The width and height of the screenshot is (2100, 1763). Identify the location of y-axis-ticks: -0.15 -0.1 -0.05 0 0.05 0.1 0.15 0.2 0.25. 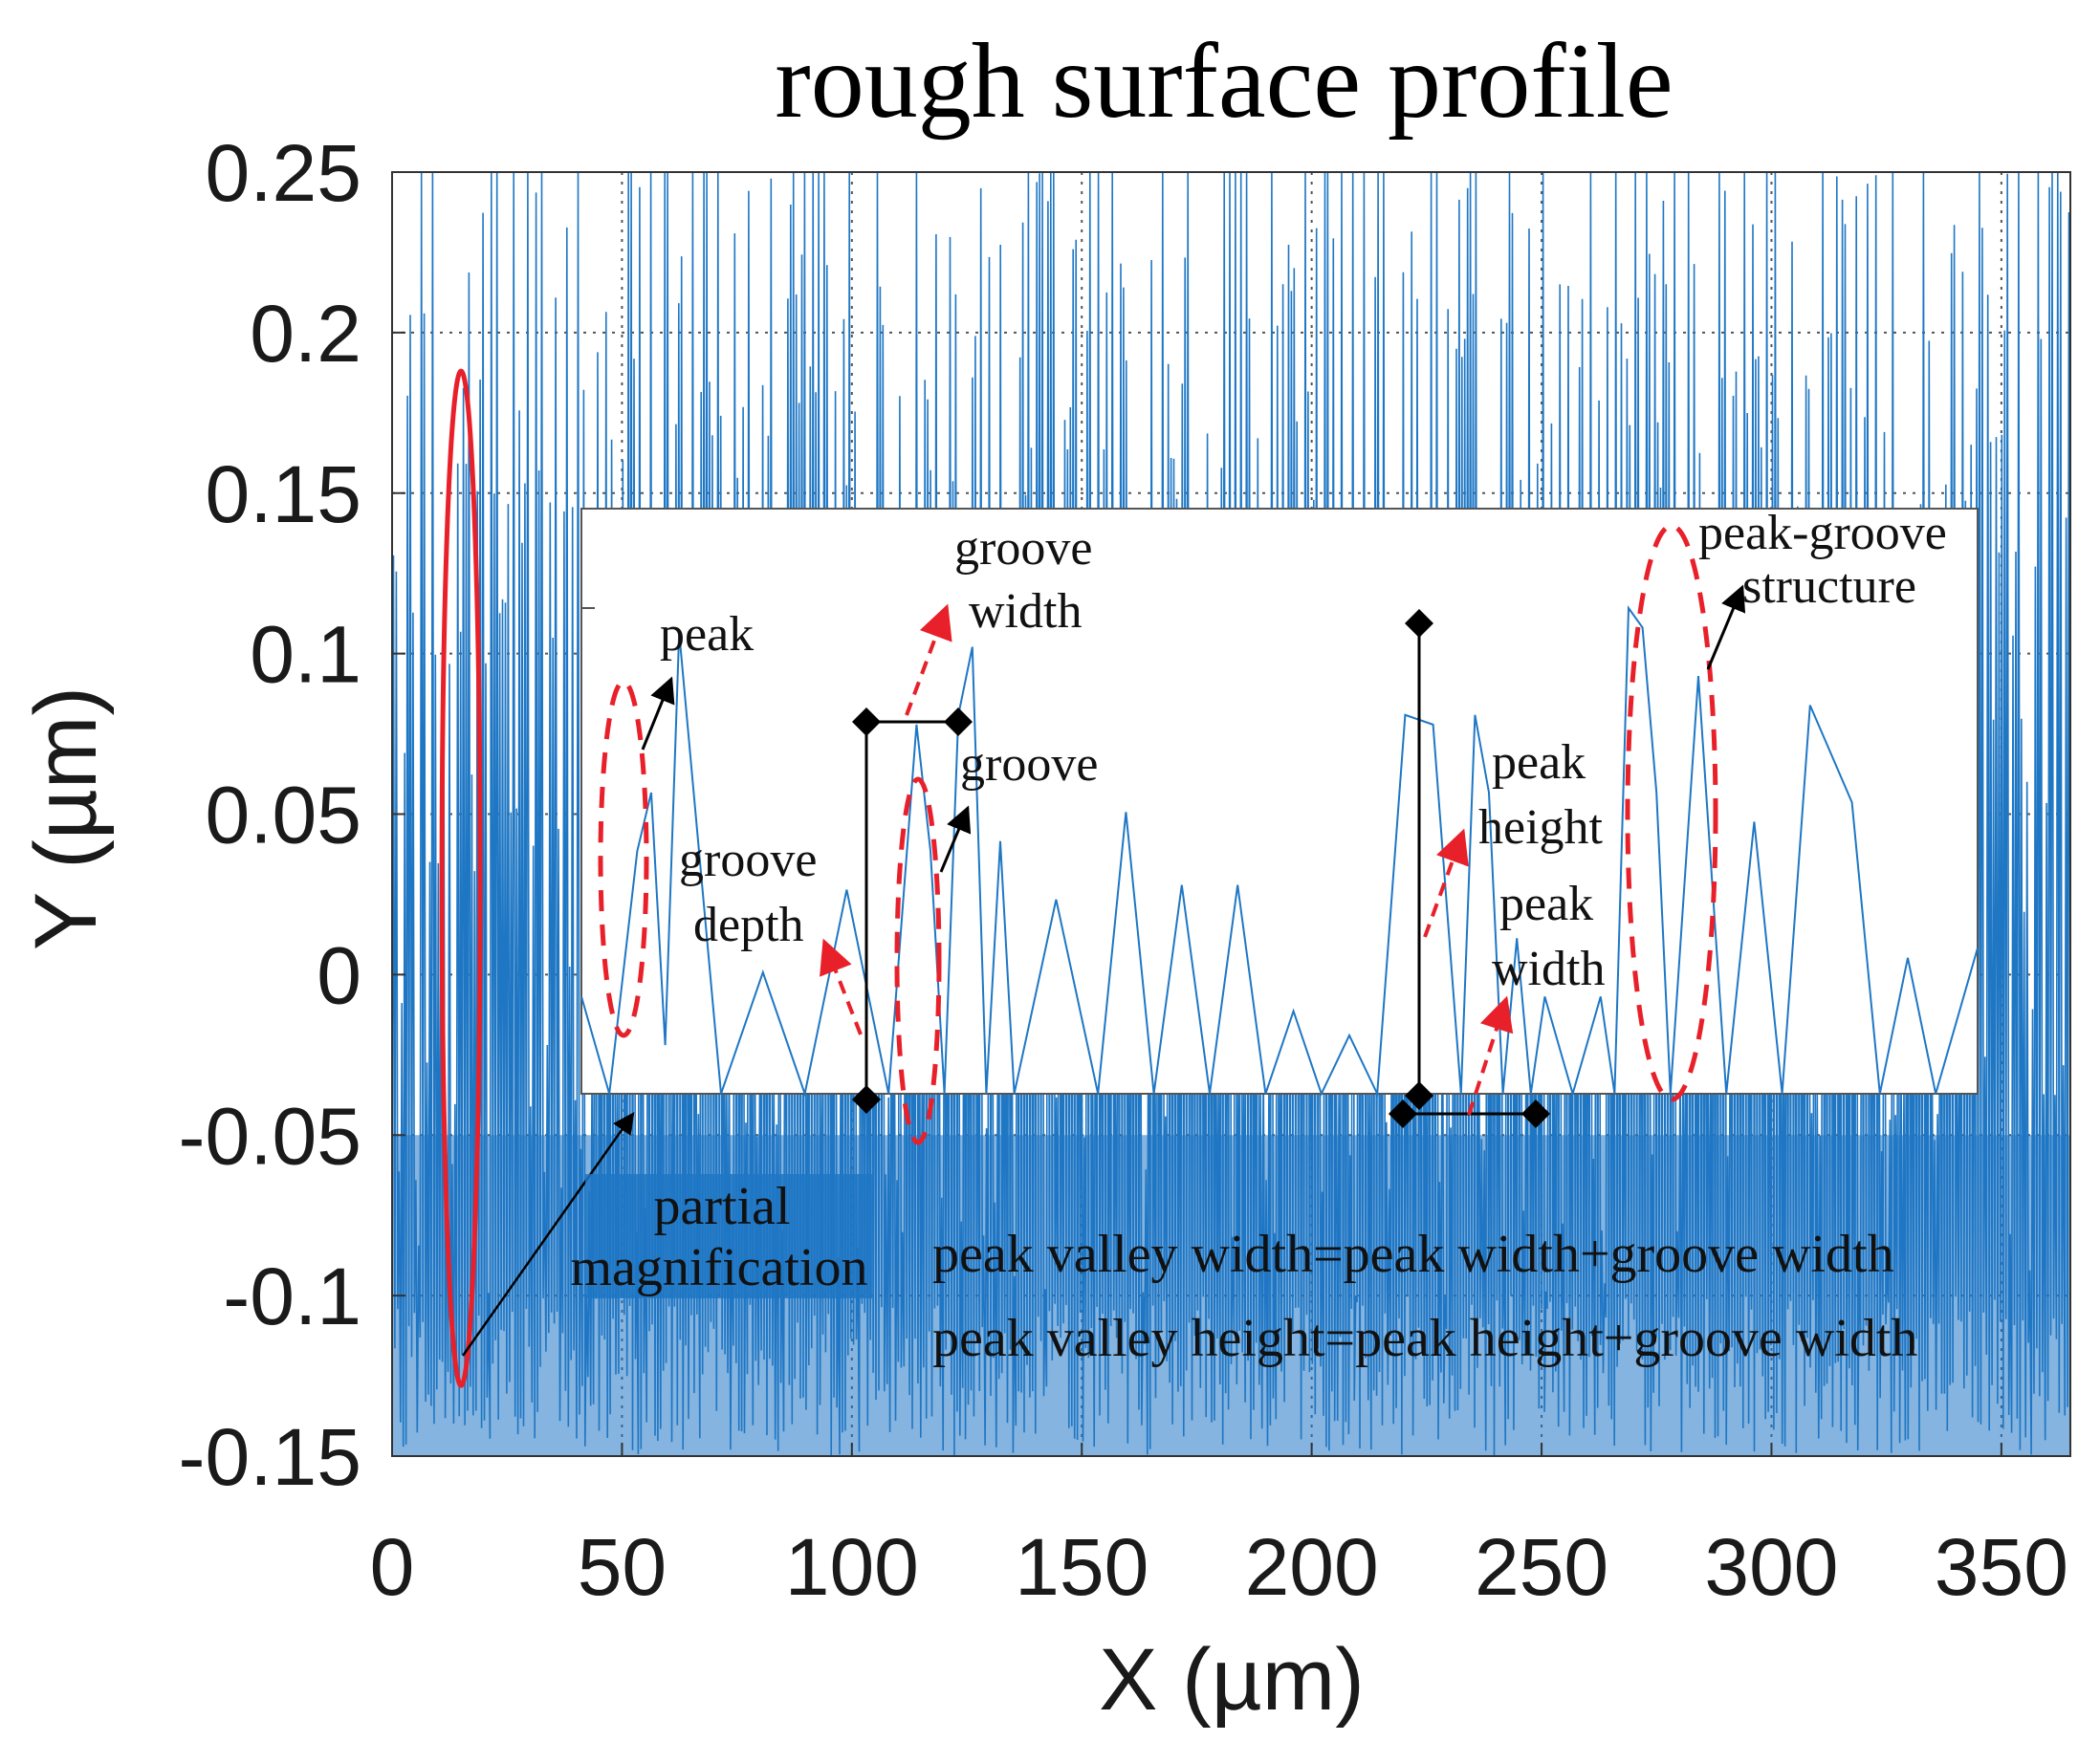
(292, 815).